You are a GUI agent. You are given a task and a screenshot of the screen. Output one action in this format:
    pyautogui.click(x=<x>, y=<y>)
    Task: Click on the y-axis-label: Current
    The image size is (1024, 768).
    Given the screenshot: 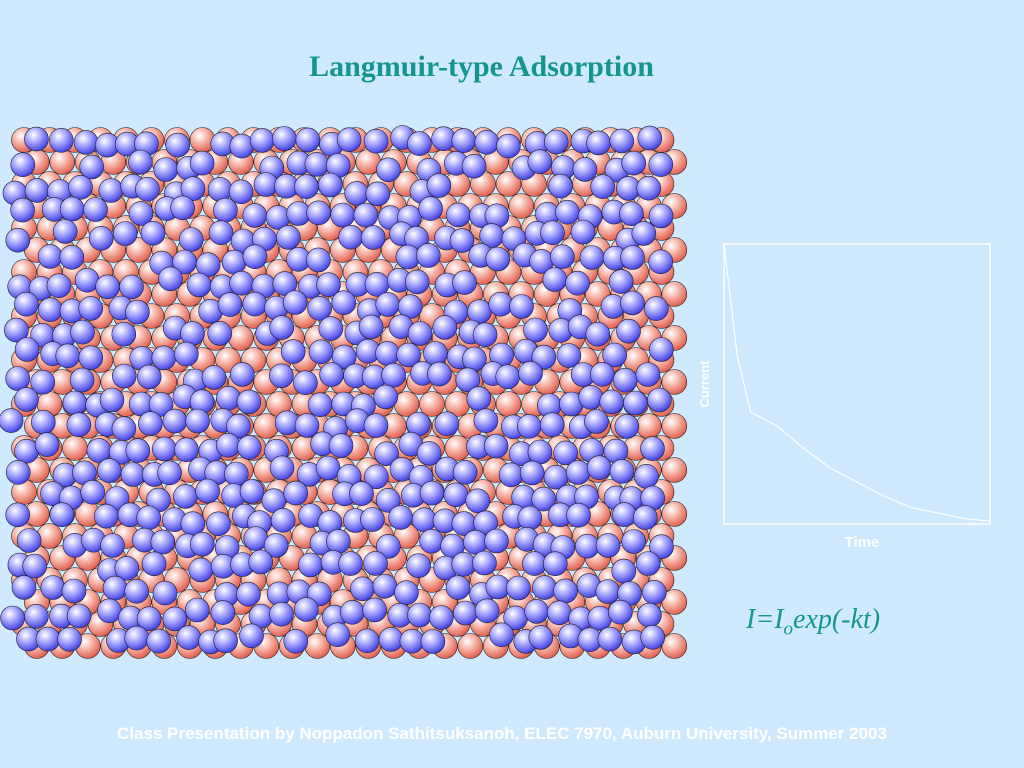 What is the action you would take?
    pyautogui.click(x=704, y=384)
    